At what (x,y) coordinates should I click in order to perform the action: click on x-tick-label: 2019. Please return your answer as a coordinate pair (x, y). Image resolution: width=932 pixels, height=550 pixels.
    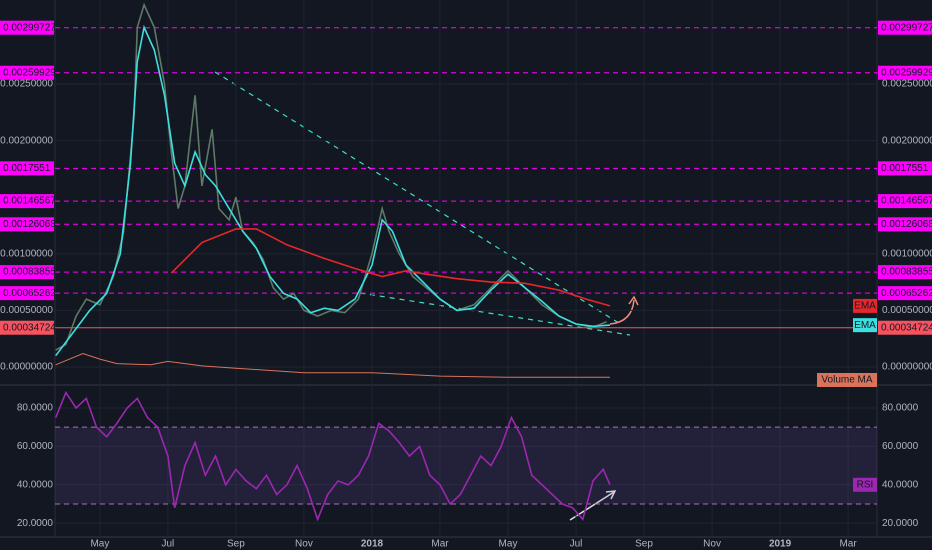
    Looking at the image, I should click on (780, 544).